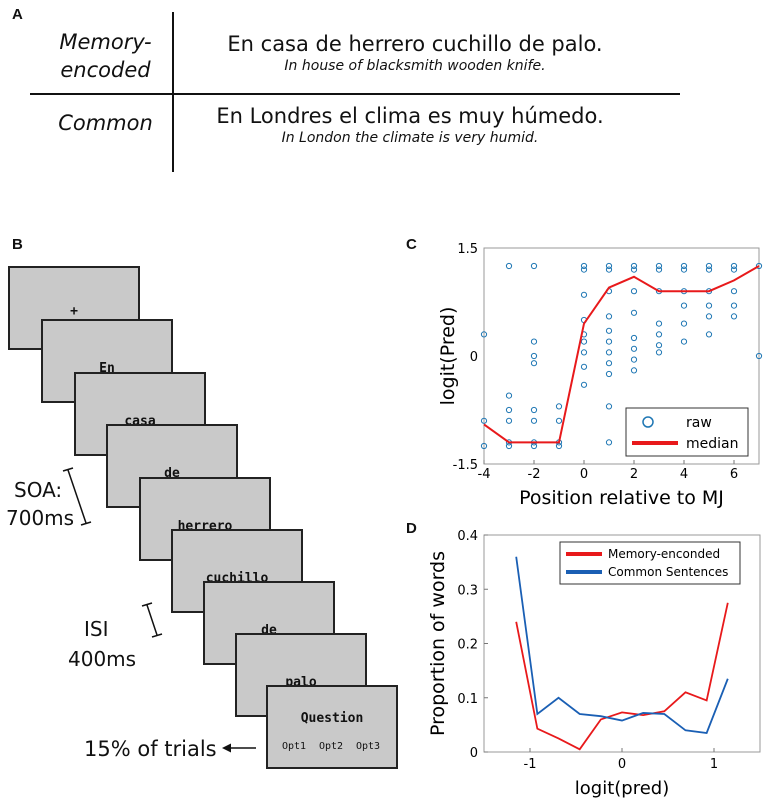  I want to click on question-option-2: Opt2, so click(331, 746).